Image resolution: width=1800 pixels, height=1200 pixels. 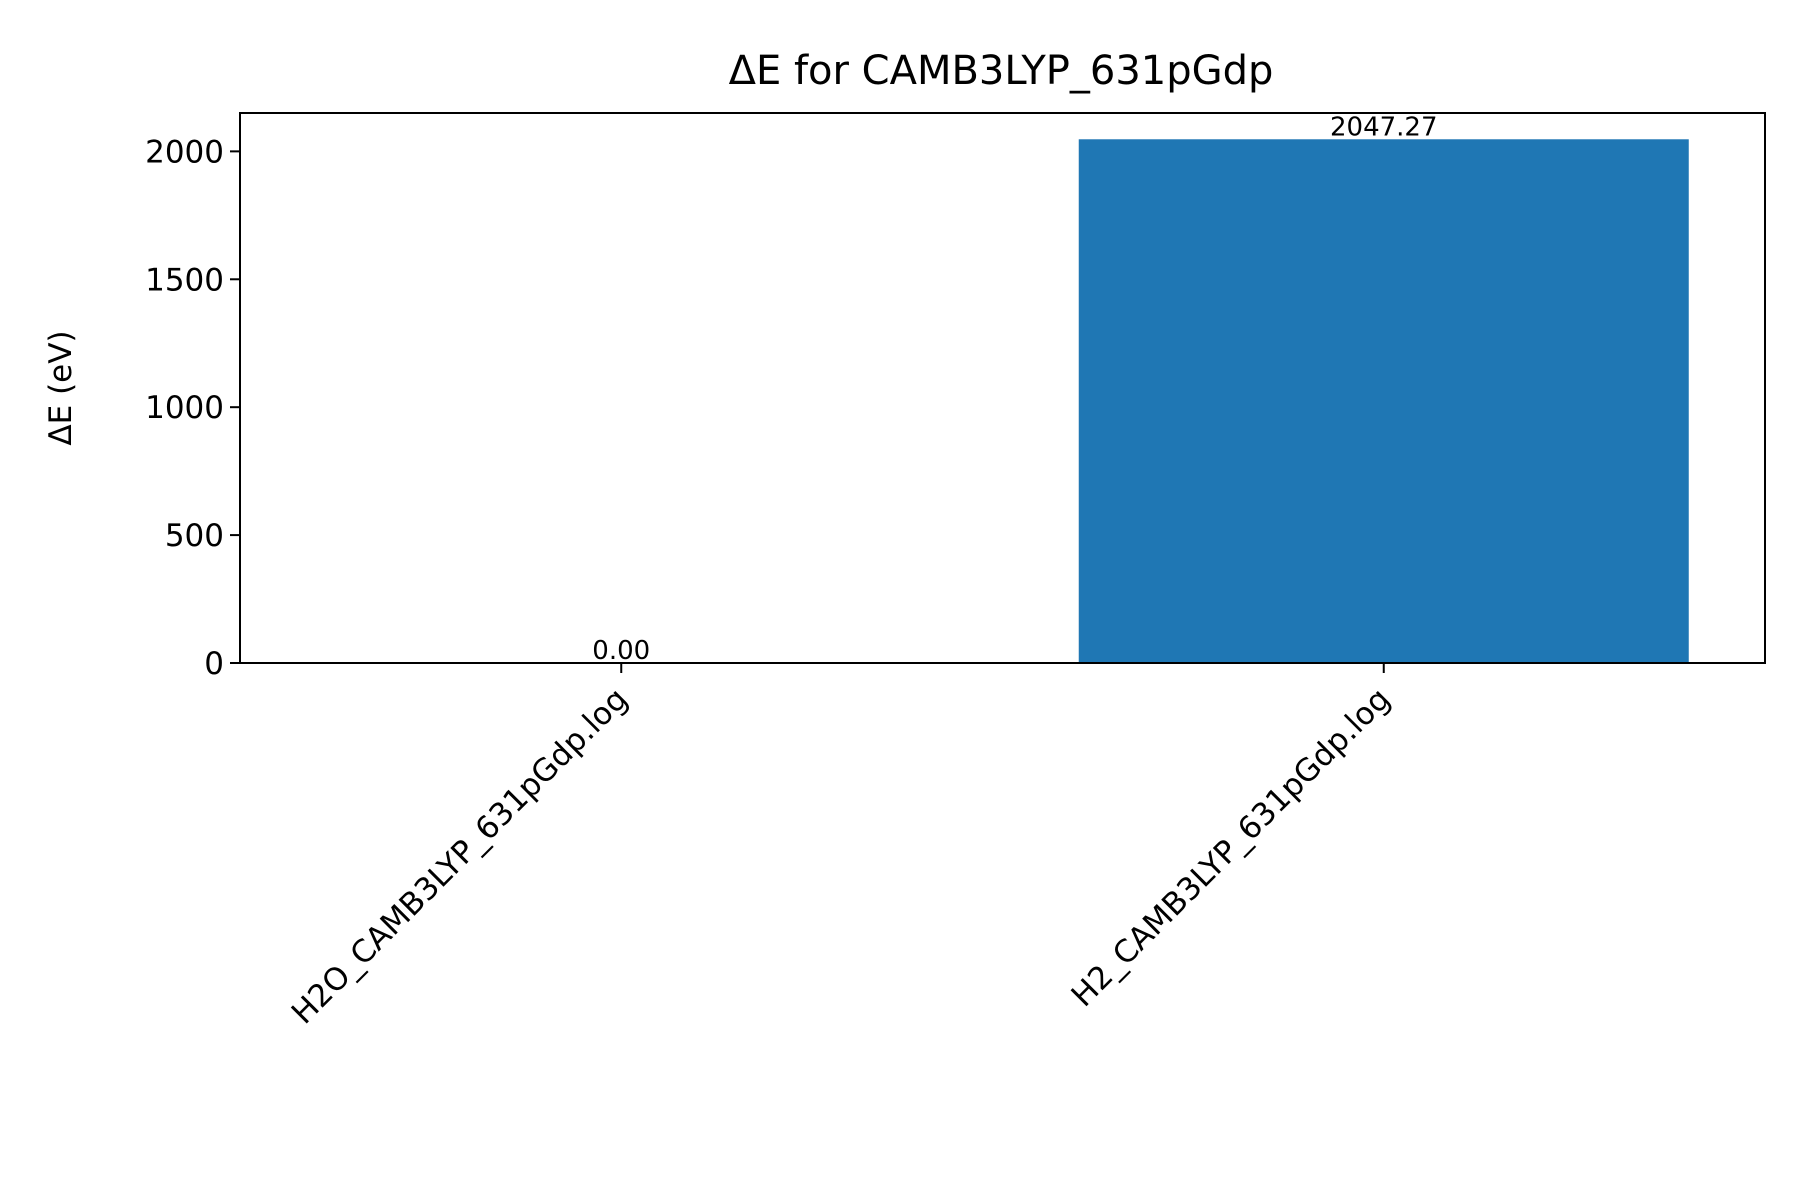 I want to click on y-tick-label-4: 2000, so click(x=184, y=152).